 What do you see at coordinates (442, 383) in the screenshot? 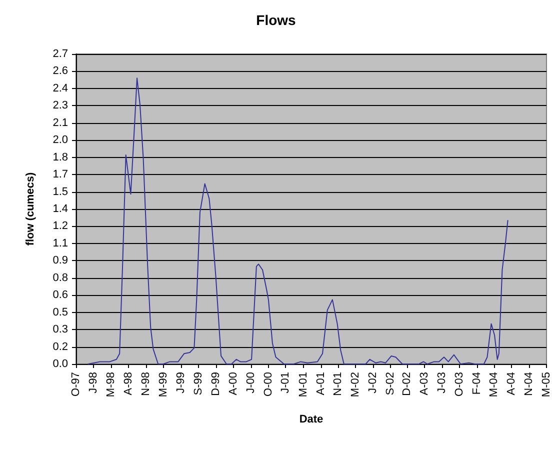
I see `x-tick-label: J-03` at bounding box center [442, 383].